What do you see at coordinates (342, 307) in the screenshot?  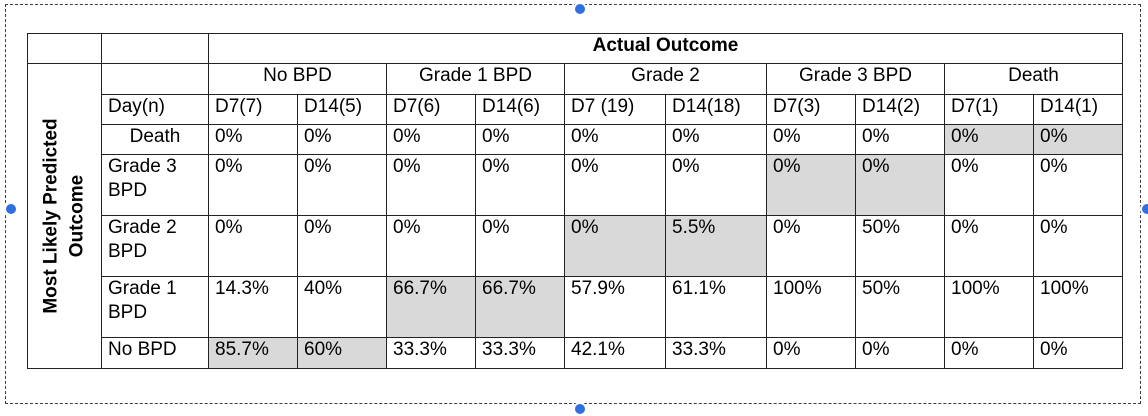 I see `value-cell: 40%` at bounding box center [342, 307].